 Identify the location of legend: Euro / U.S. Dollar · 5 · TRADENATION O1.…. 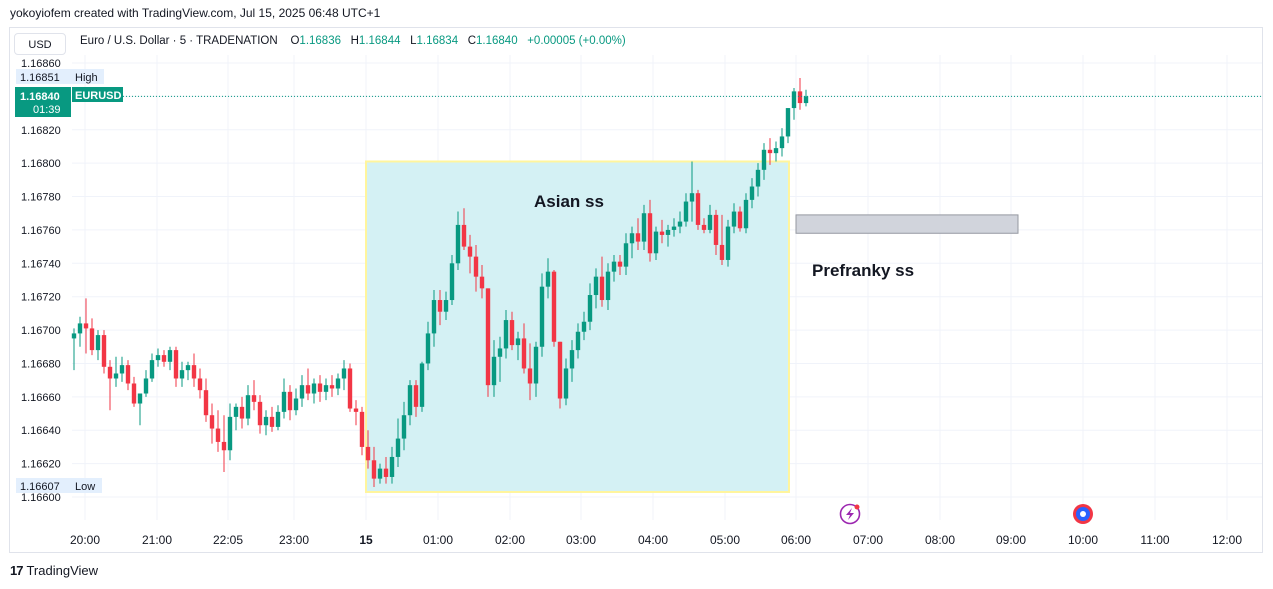
(353, 41).